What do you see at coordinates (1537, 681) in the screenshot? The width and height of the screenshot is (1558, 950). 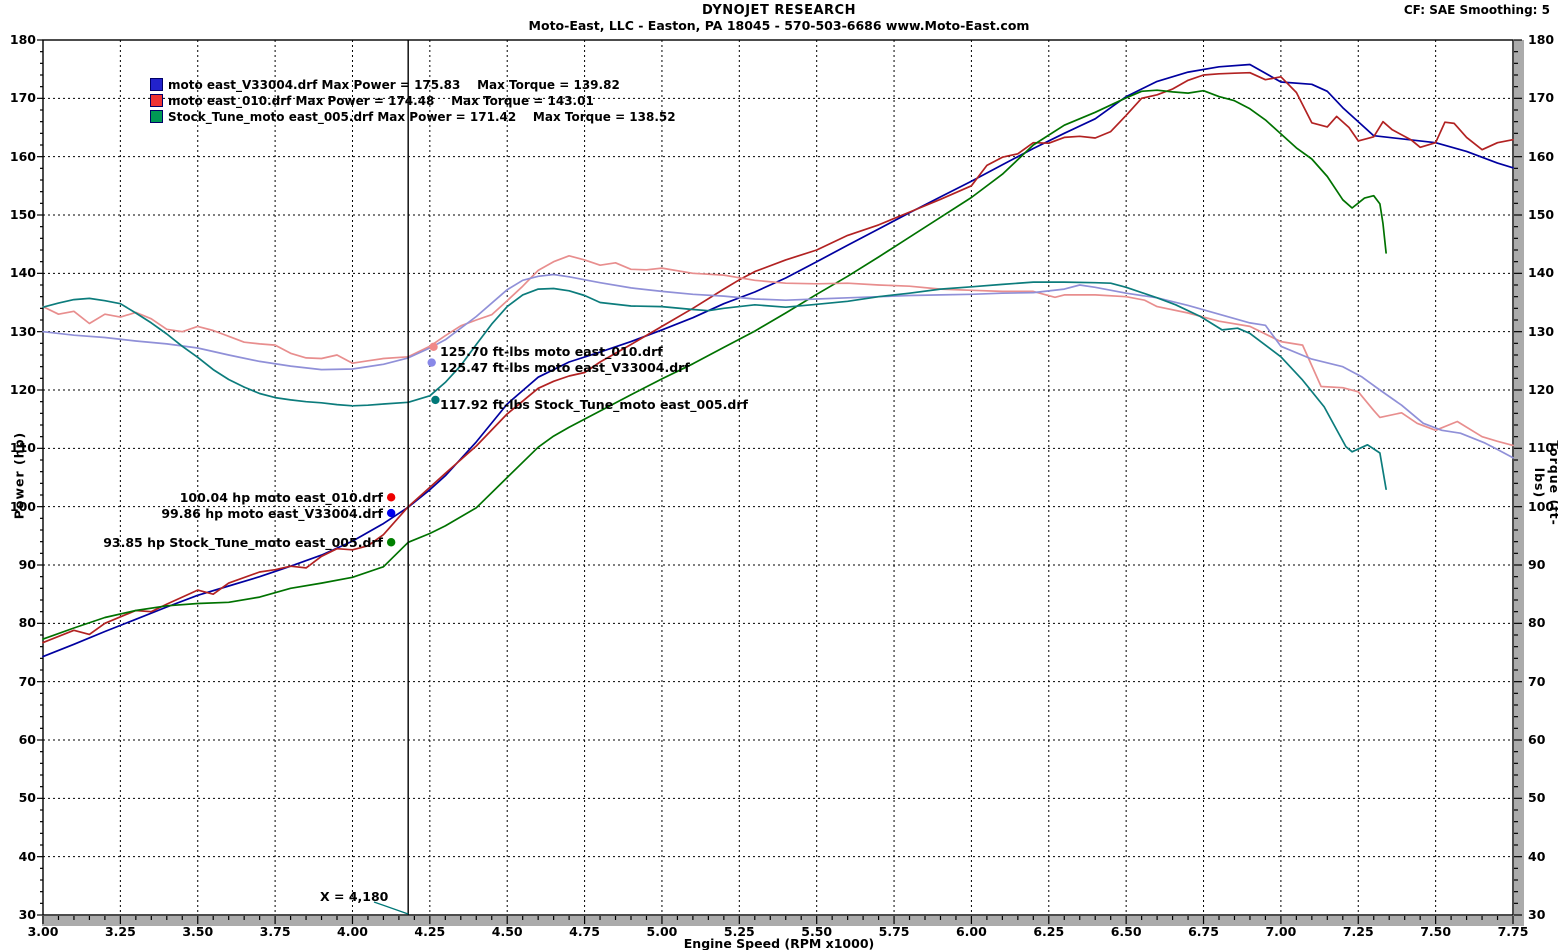 I see `right-axis-tick-label: 70` at bounding box center [1537, 681].